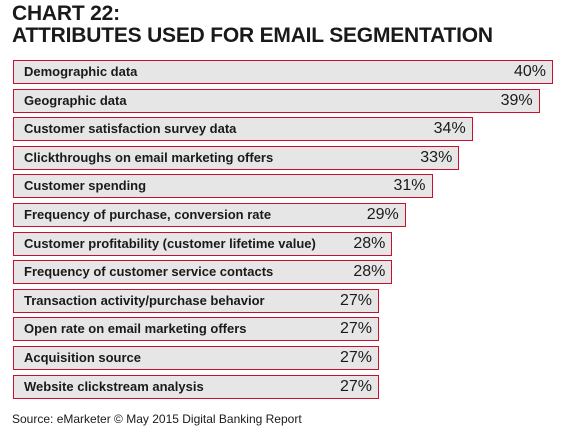 The image size is (565, 434). What do you see at coordinates (75, 100) in the screenshot?
I see `bar-category-label: Geographic data` at bounding box center [75, 100].